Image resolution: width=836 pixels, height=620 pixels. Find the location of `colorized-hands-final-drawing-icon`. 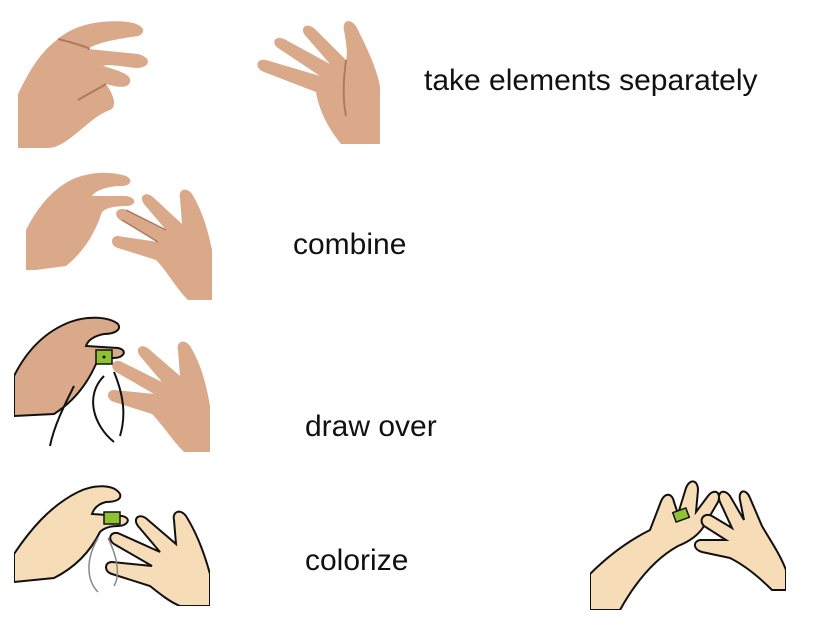

colorized-hands-final-drawing-icon is located at coordinates (688, 542).